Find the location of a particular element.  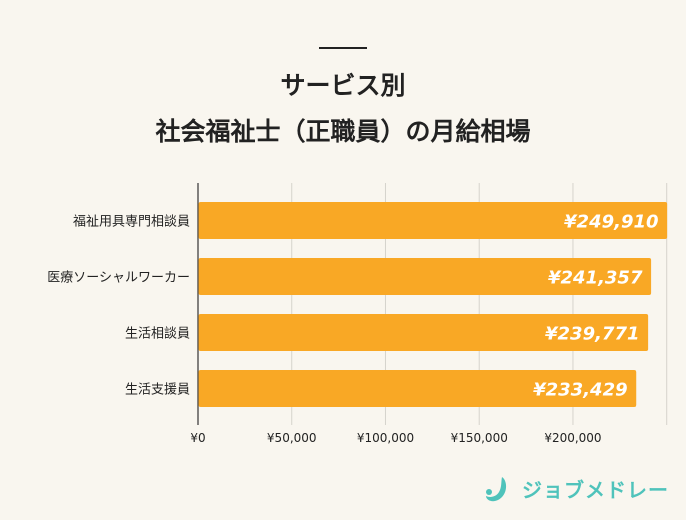

brand-name: ジョブメドレー is located at coordinates (595, 490).